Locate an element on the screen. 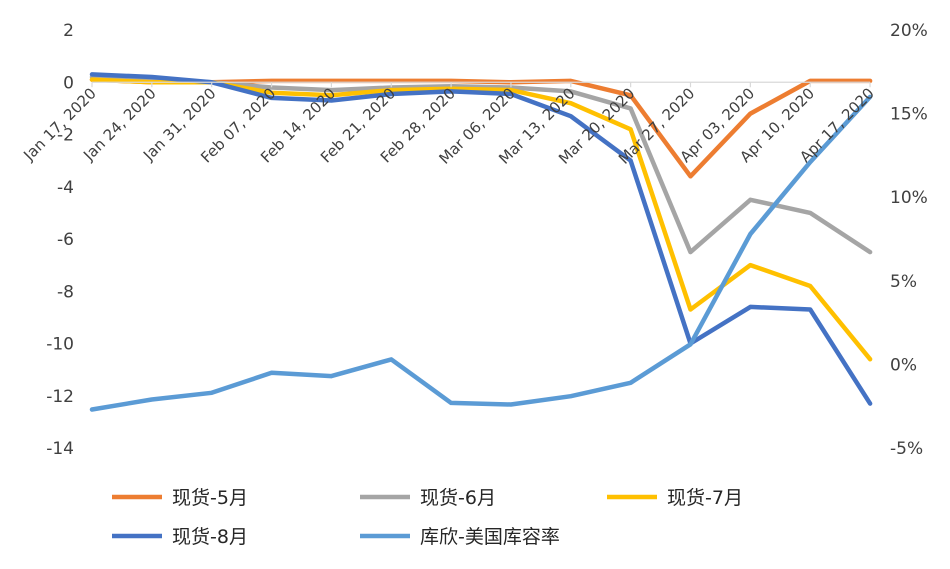  legend-label: 现货-8月 is located at coordinates (210, 537).